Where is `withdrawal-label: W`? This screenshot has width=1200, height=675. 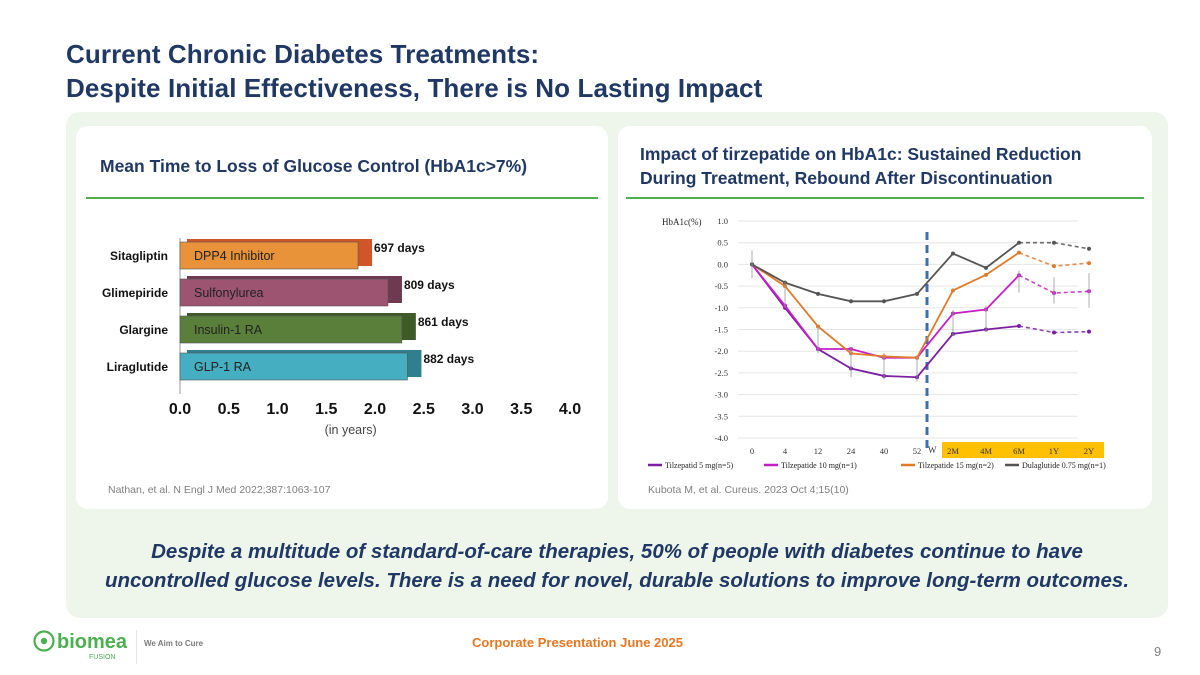
withdrawal-label: W is located at coordinates (932, 450).